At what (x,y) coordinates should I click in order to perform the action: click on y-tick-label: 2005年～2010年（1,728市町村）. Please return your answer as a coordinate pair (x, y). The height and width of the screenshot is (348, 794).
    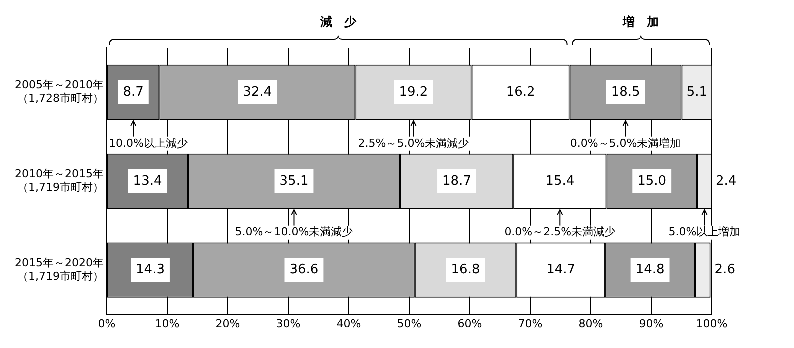
    Looking at the image, I should click on (59, 91).